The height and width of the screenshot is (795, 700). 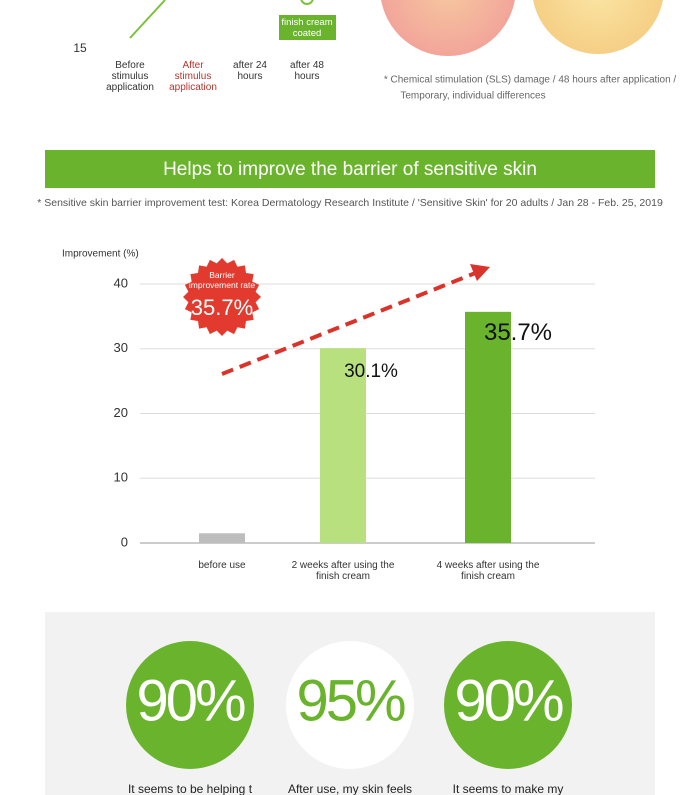 I want to click on callout-text: finish cream coated, so click(x=307, y=28).